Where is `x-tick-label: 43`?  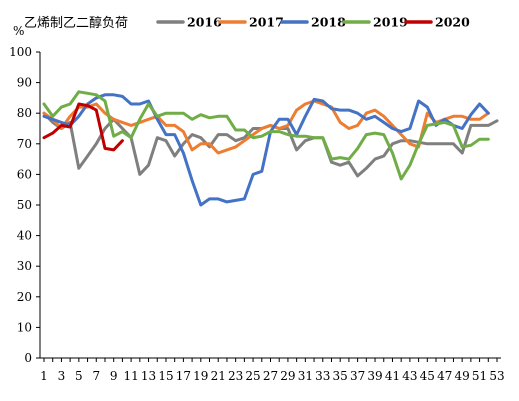
x-tick-label: 43 is located at coordinates (409, 376).